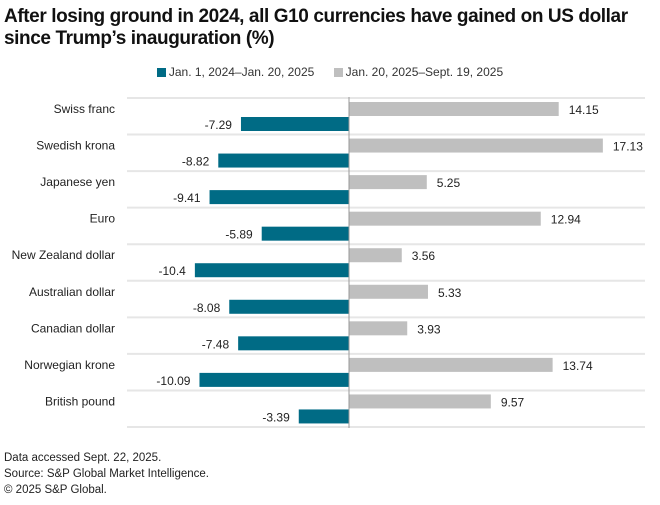 The height and width of the screenshot is (505, 660). What do you see at coordinates (83, 458) in the screenshot?
I see `footer-data-accessed: Data accessed Sept. 22, 2025.` at bounding box center [83, 458].